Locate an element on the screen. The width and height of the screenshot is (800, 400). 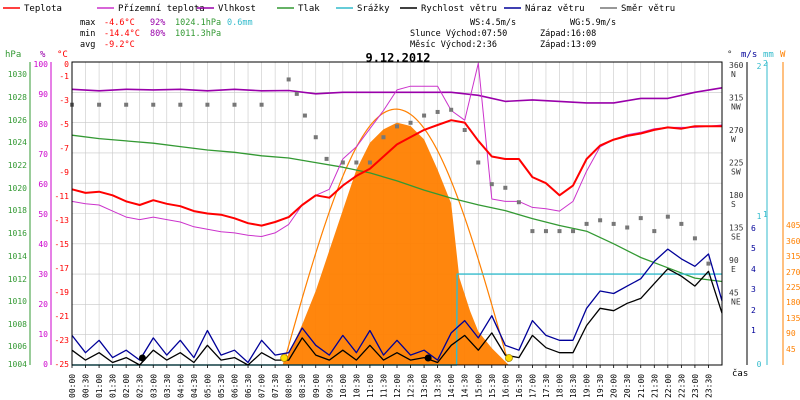
x-tick-label: 22:00 is located at coordinates (668, 386).